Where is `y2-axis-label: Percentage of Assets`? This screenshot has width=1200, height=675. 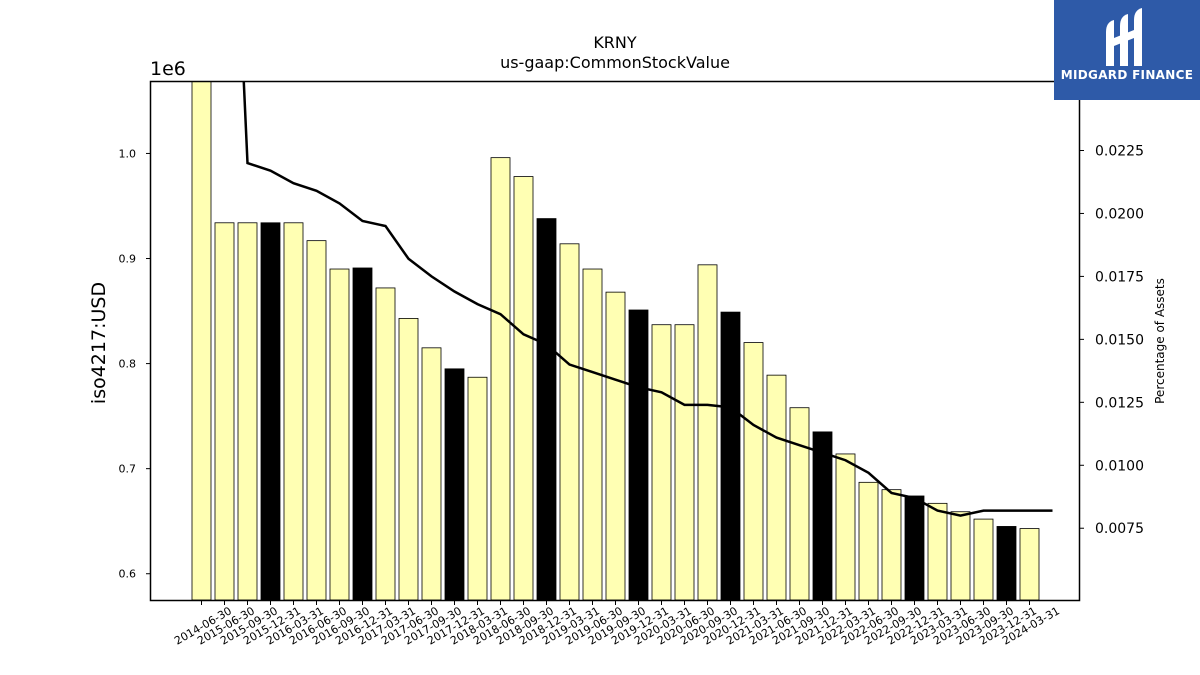 y2-axis-label: Percentage of Assets is located at coordinates (1160, 341).